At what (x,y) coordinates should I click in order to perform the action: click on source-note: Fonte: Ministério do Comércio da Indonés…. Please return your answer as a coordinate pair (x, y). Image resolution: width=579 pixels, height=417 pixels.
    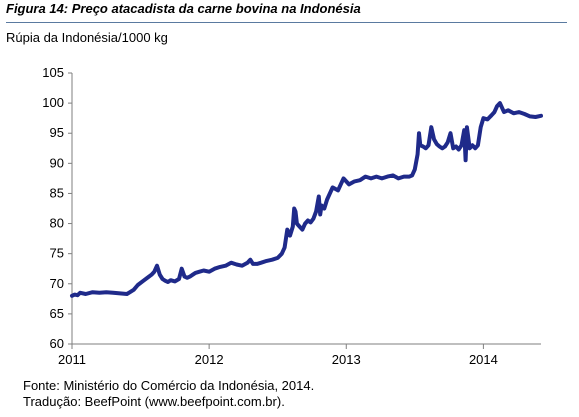
    Looking at the image, I should click on (169, 385).